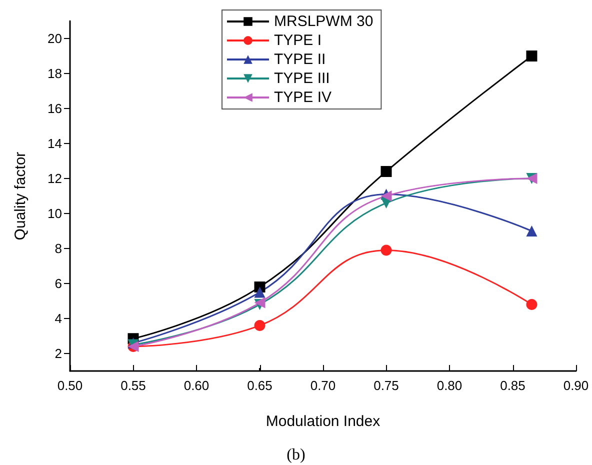 This screenshot has height=465, width=592. I want to click on legend-label: TYPE IV, so click(303, 97).